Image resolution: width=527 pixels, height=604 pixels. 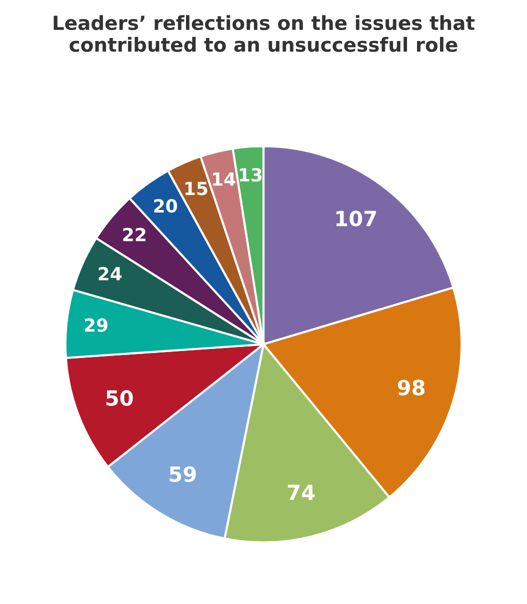 What do you see at coordinates (251, 175) in the screenshot?
I see `data-label: 13` at bounding box center [251, 175].